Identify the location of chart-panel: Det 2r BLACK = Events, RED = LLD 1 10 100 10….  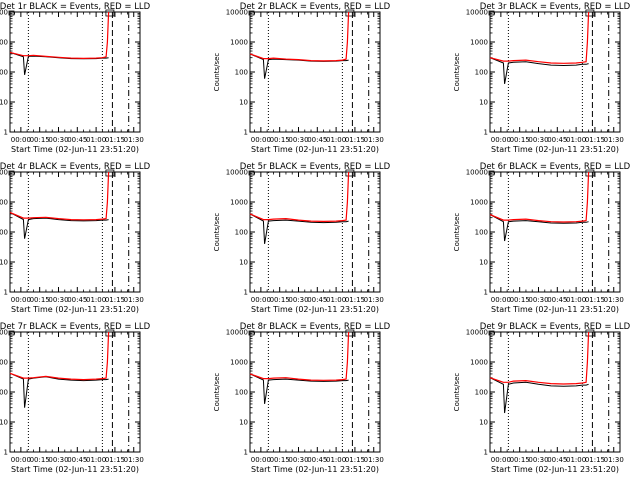
(302, 78).